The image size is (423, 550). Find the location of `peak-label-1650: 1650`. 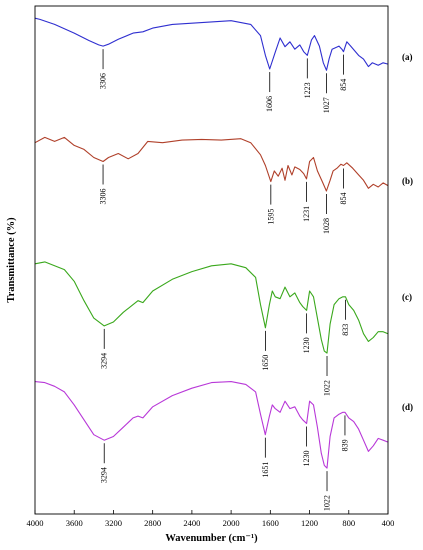

peak-label-1650: 1650 is located at coordinates (265, 363).